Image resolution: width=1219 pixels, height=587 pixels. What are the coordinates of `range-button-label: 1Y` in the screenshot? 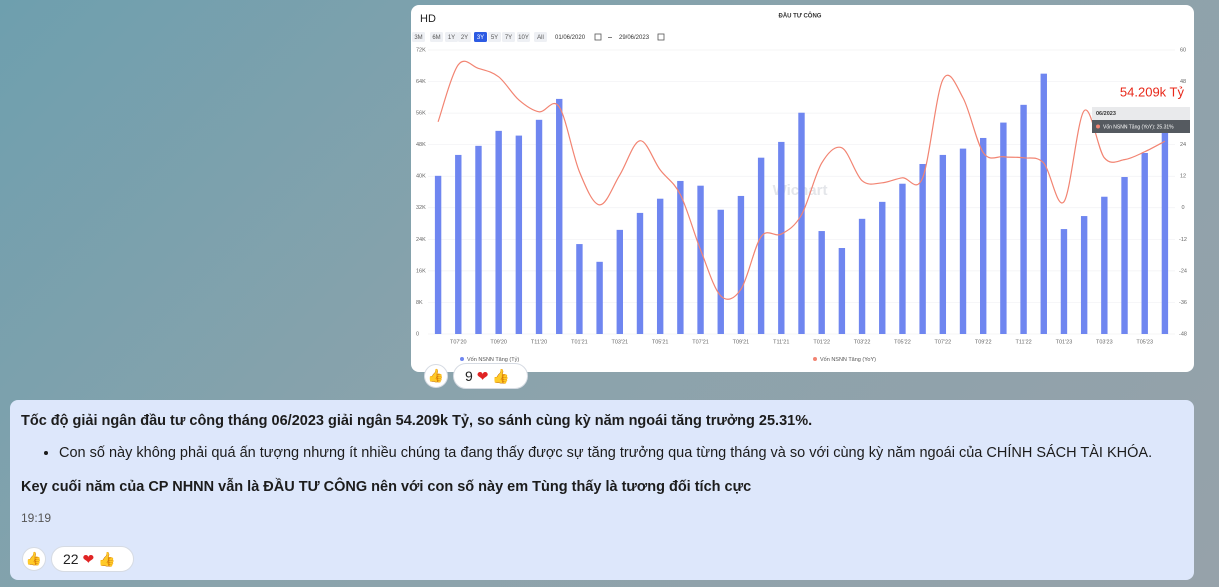 It's located at (451, 38).